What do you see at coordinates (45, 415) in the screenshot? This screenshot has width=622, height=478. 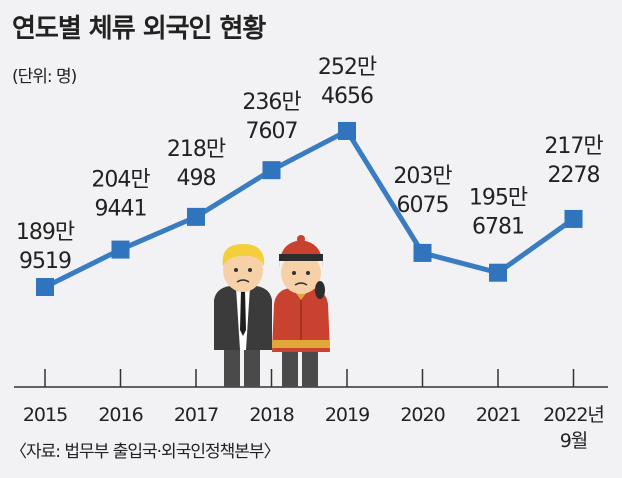 I see `x-tick-label: 2015` at bounding box center [45, 415].